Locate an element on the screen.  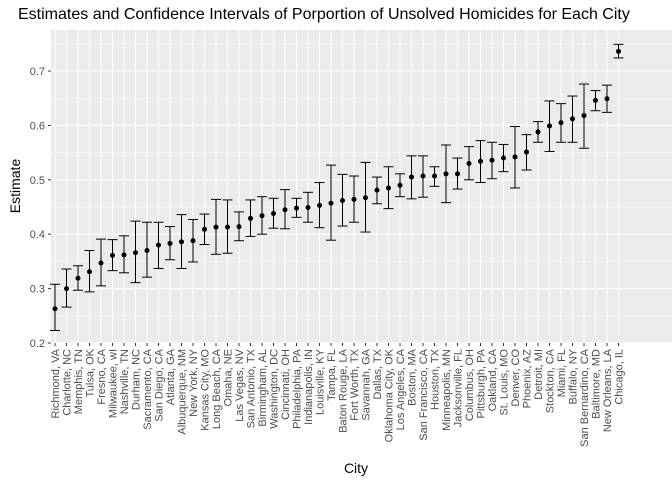
x-tick-label: Oakland, CA is located at coordinates (493, 379).